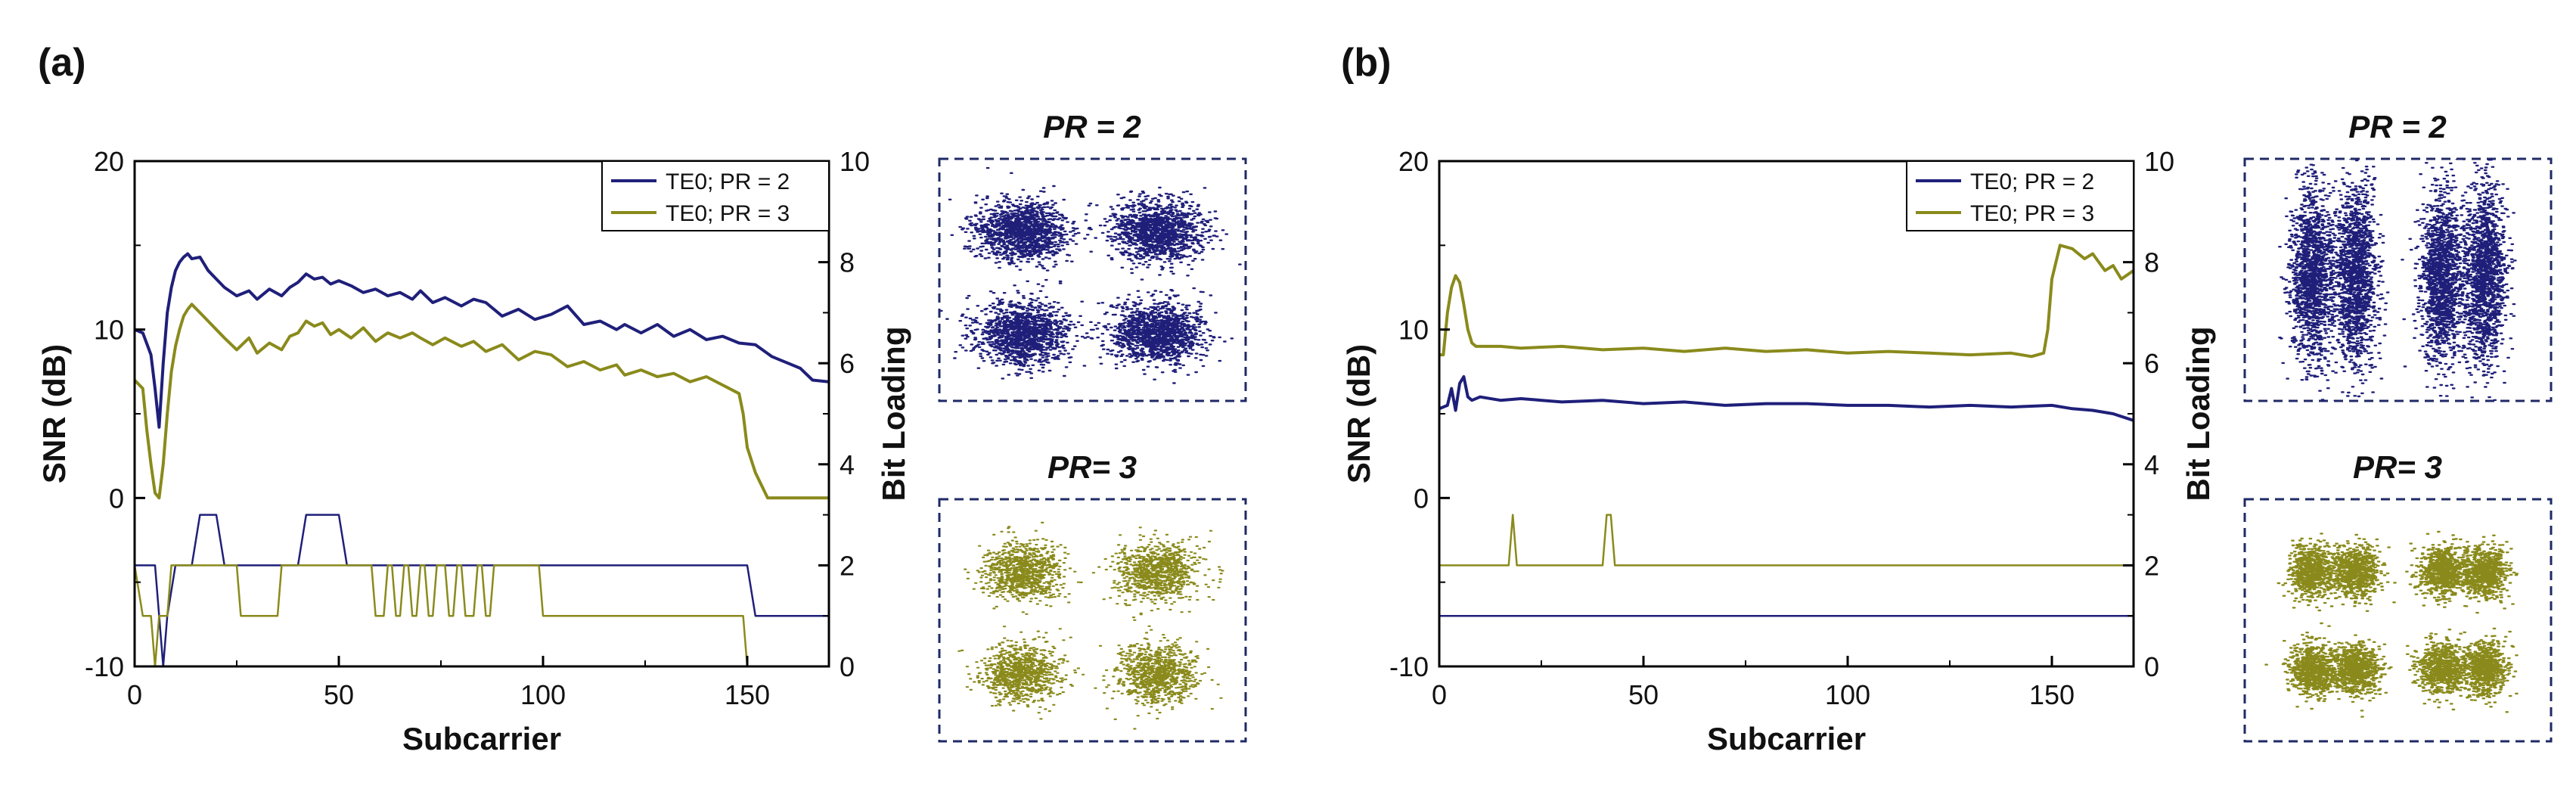 The height and width of the screenshot is (795, 2576). What do you see at coordinates (2198, 414) in the screenshot?
I see `y-right-axis-label-b: Bit Loading` at bounding box center [2198, 414].